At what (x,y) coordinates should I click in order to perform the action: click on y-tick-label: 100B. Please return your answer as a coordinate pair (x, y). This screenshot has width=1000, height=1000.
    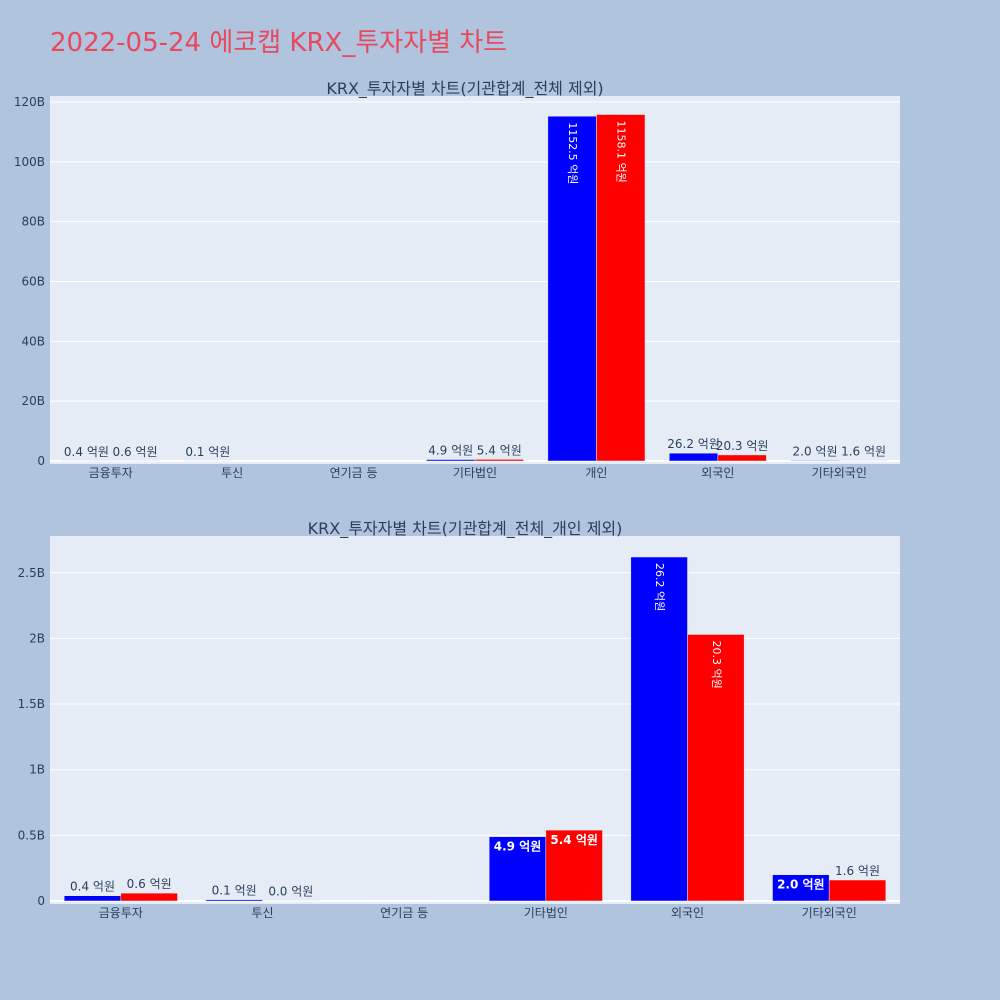
    Looking at the image, I should click on (29, 162).